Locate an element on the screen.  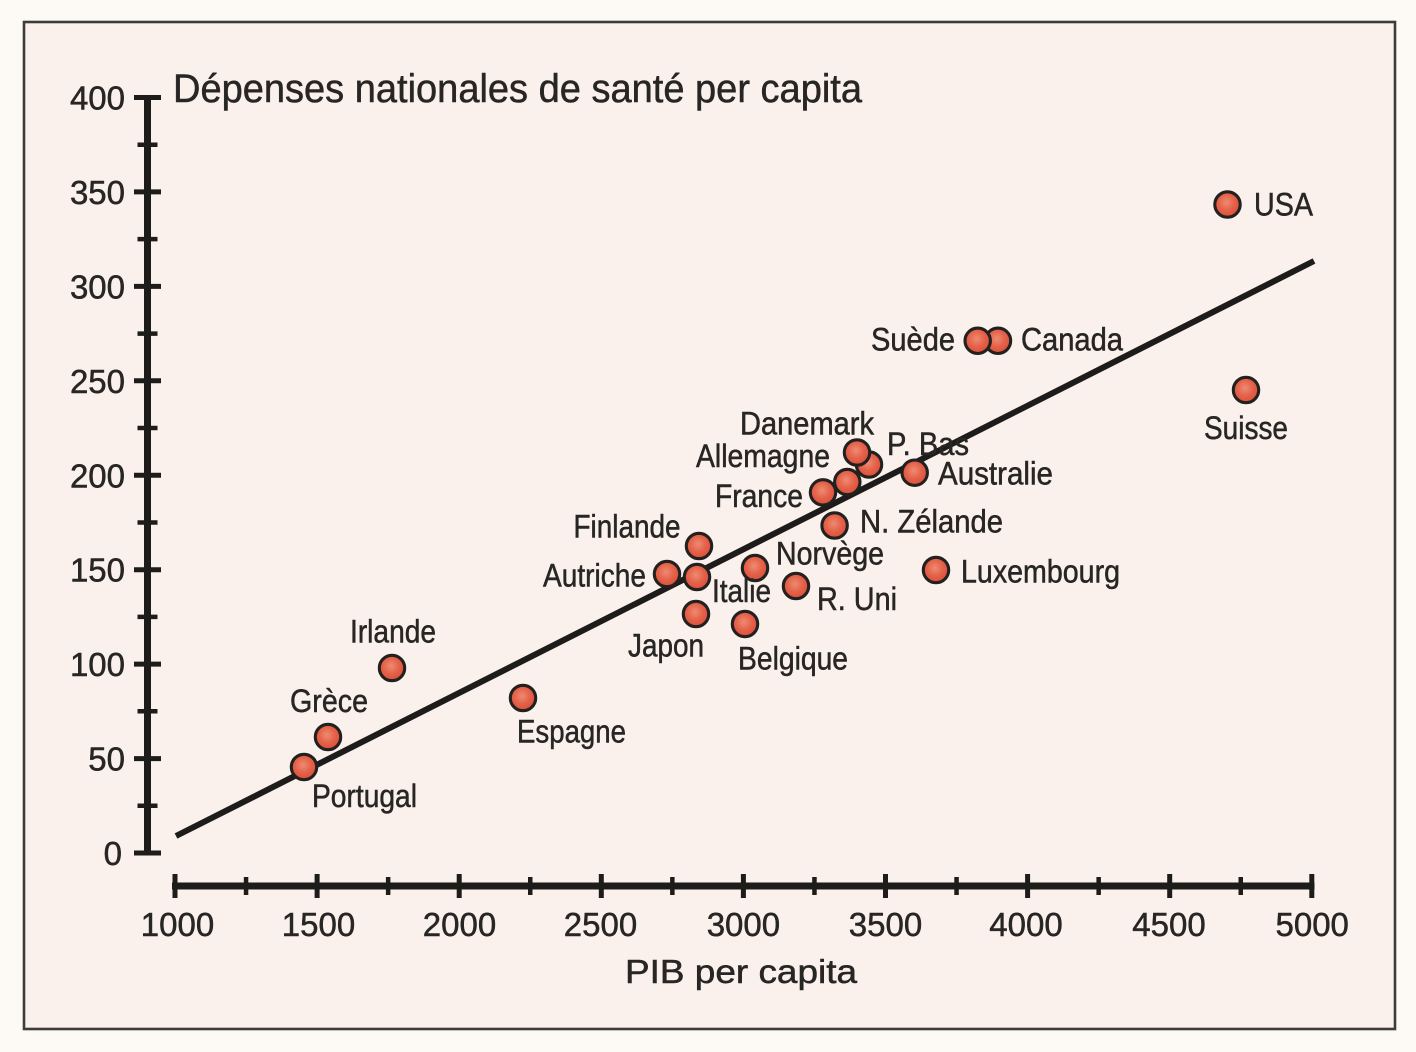
svg-text: Irlande is located at coordinates (393, 632).